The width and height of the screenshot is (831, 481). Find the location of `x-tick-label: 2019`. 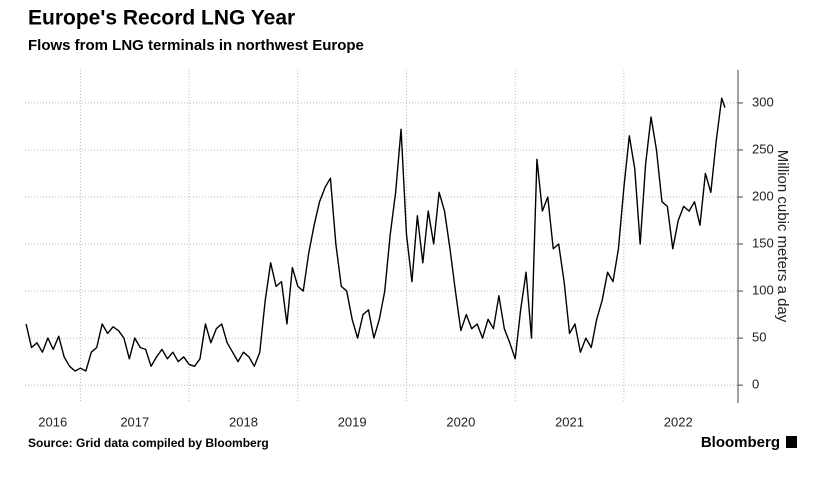

x-tick-label: 2019 is located at coordinates (352, 421).